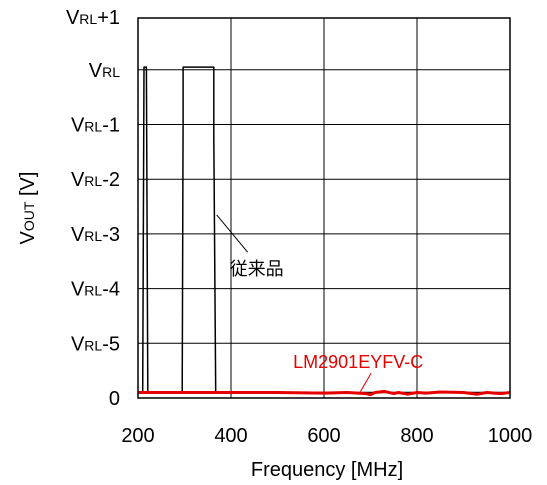 The width and height of the screenshot is (547, 485). I want to click on y-tick-label-0: 0, so click(114, 399).